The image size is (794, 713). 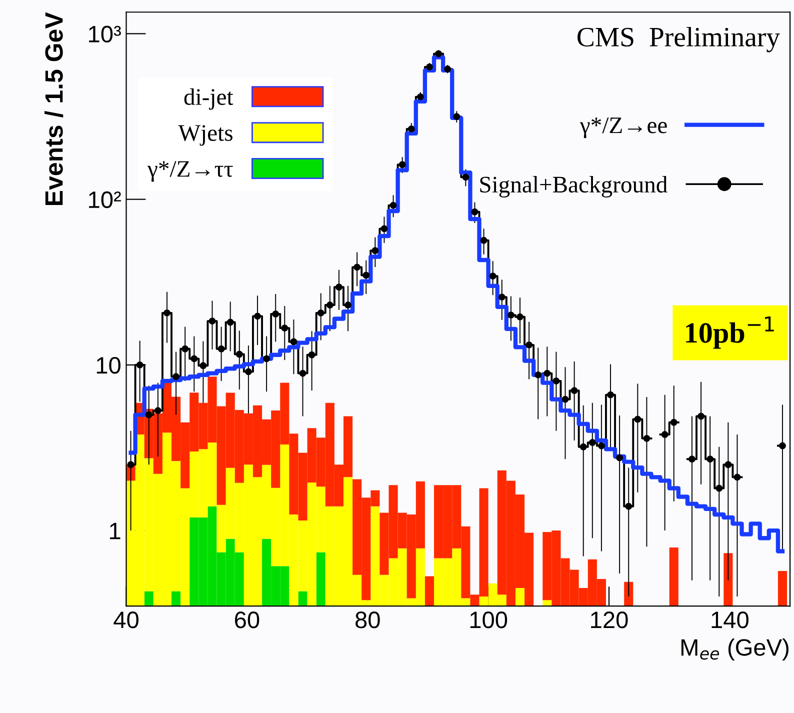 What do you see at coordinates (209, 99) in the screenshot?
I see `legend-label: di-jet` at bounding box center [209, 99].